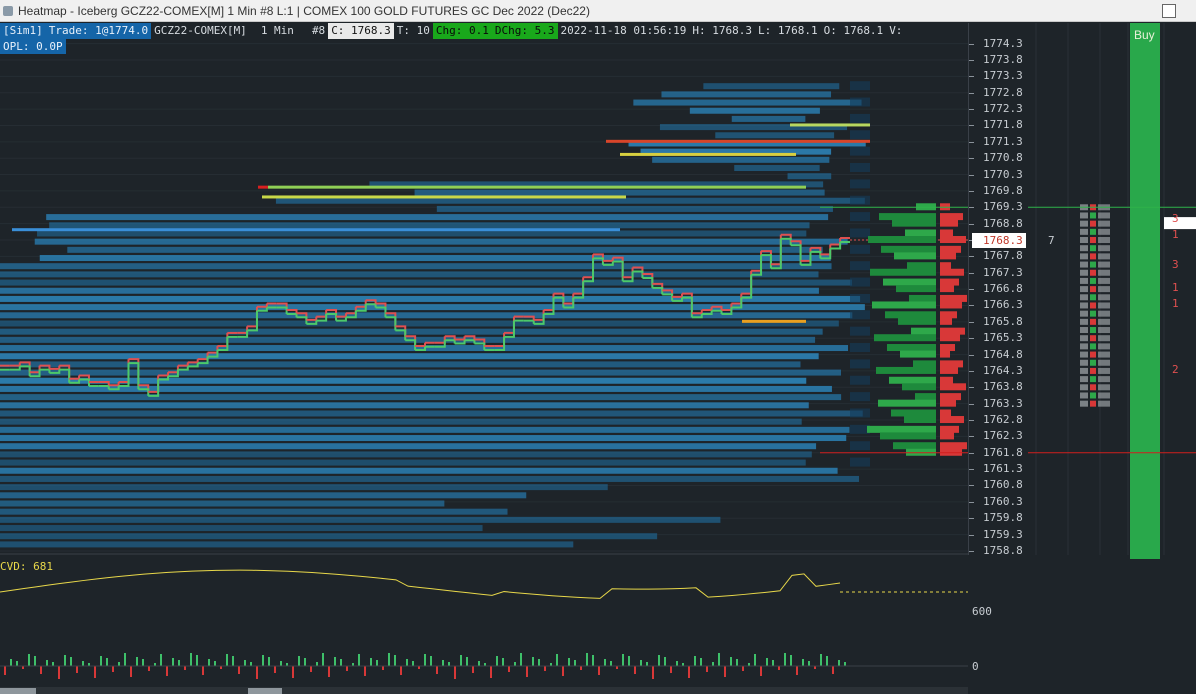  I want to click on price-tick-label: 1763.8, so click(1003, 387).